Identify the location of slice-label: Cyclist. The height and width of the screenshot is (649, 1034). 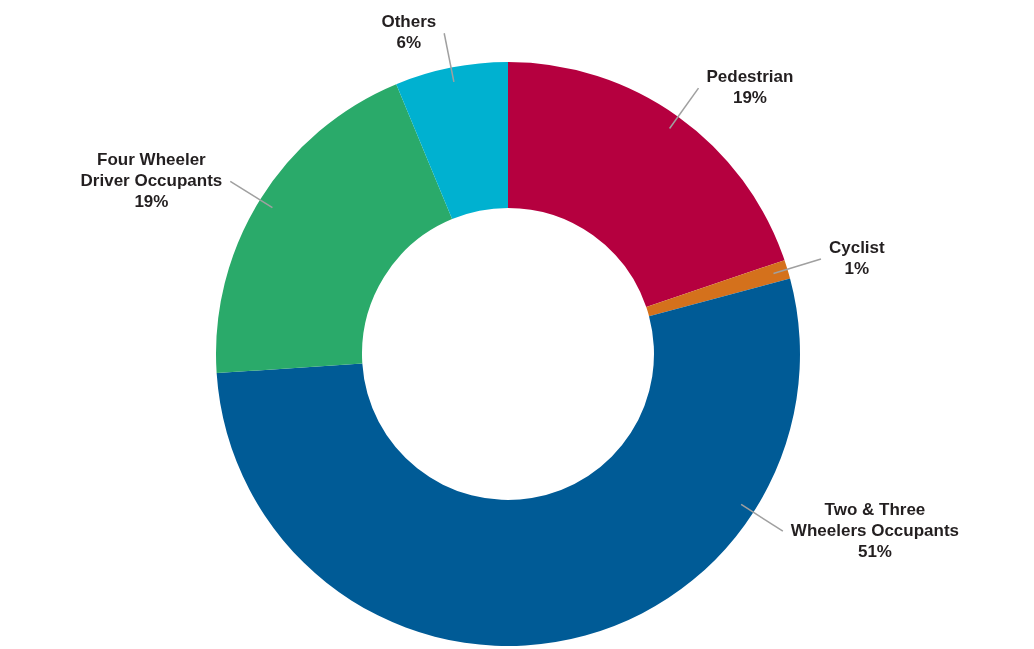
(857, 248).